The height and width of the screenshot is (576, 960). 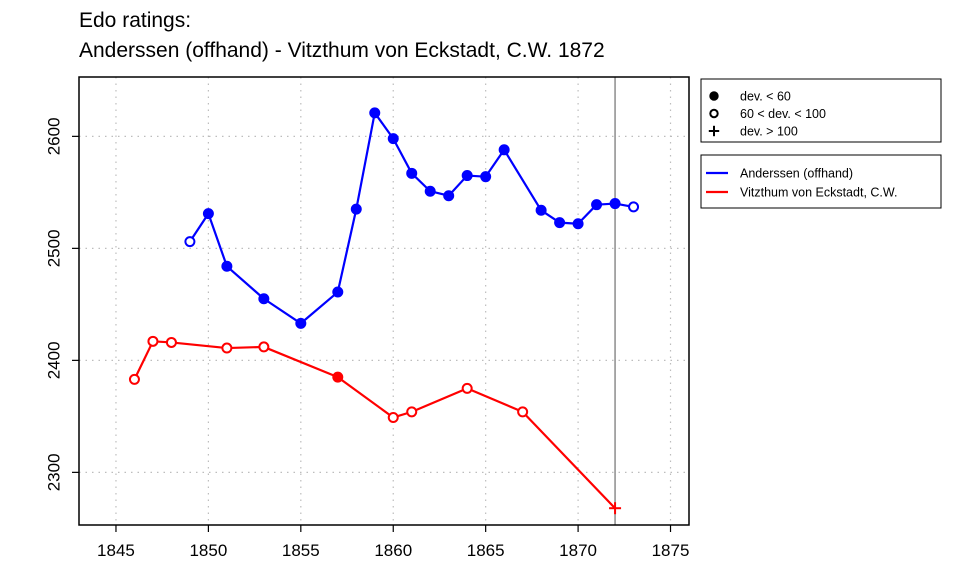 I want to click on y-tick-label: 2300, so click(x=53, y=472).